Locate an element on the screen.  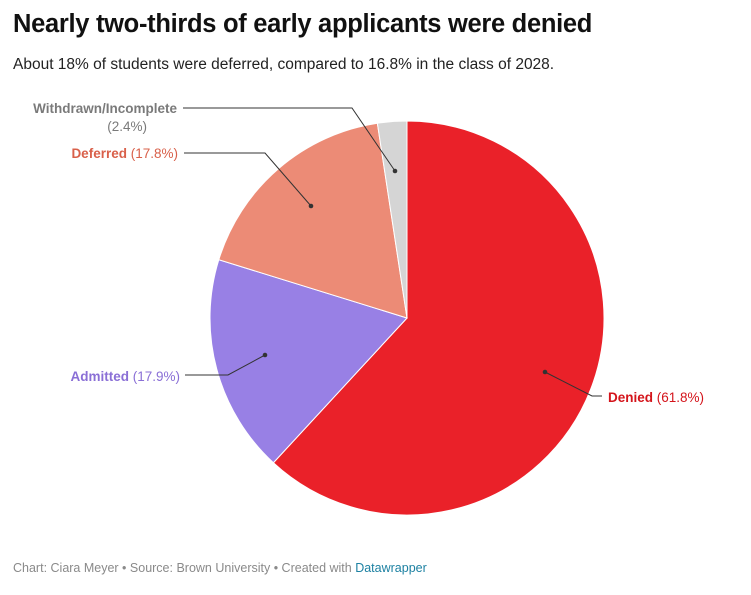
leader-line-admitted is located at coordinates (225, 365).